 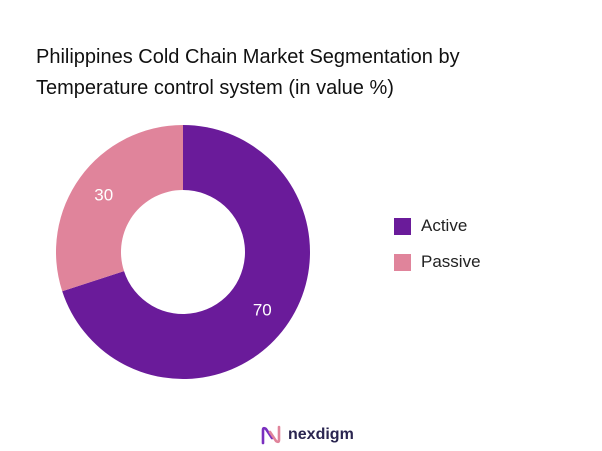 What do you see at coordinates (271, 435) in the screenshot?
I see `nexdigm-logo-icon` at bounding box center [271, 435].